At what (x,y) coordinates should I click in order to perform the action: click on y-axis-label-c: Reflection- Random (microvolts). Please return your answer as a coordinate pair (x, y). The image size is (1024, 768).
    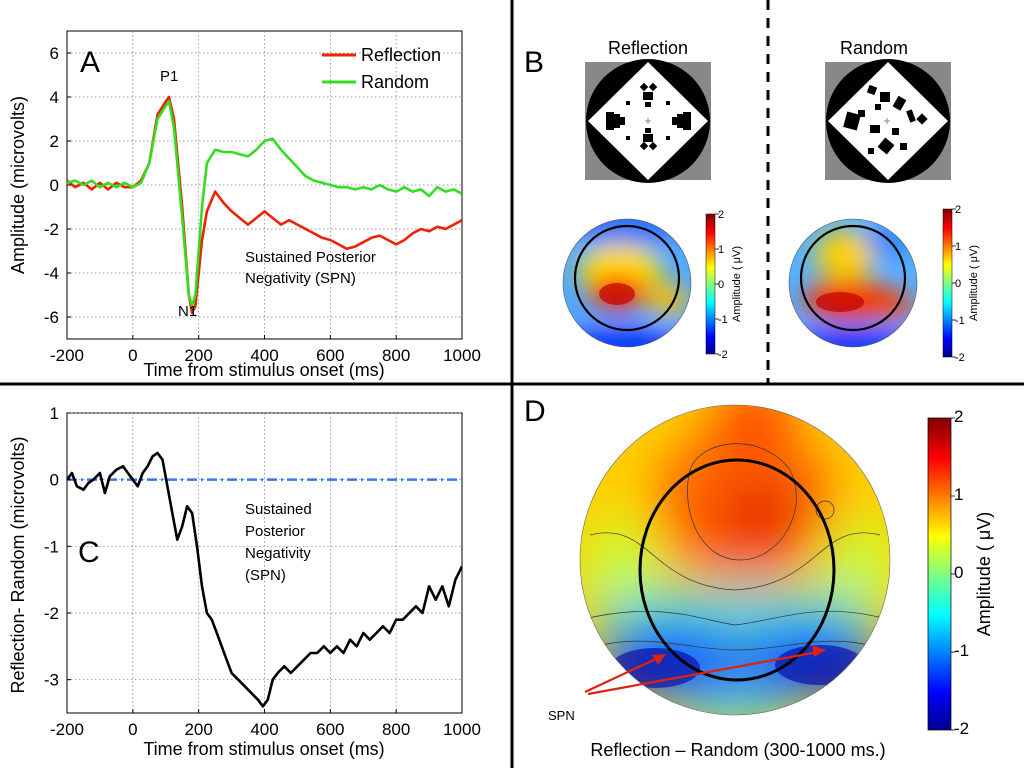
    Looking at the image, I should click on (18, 564).